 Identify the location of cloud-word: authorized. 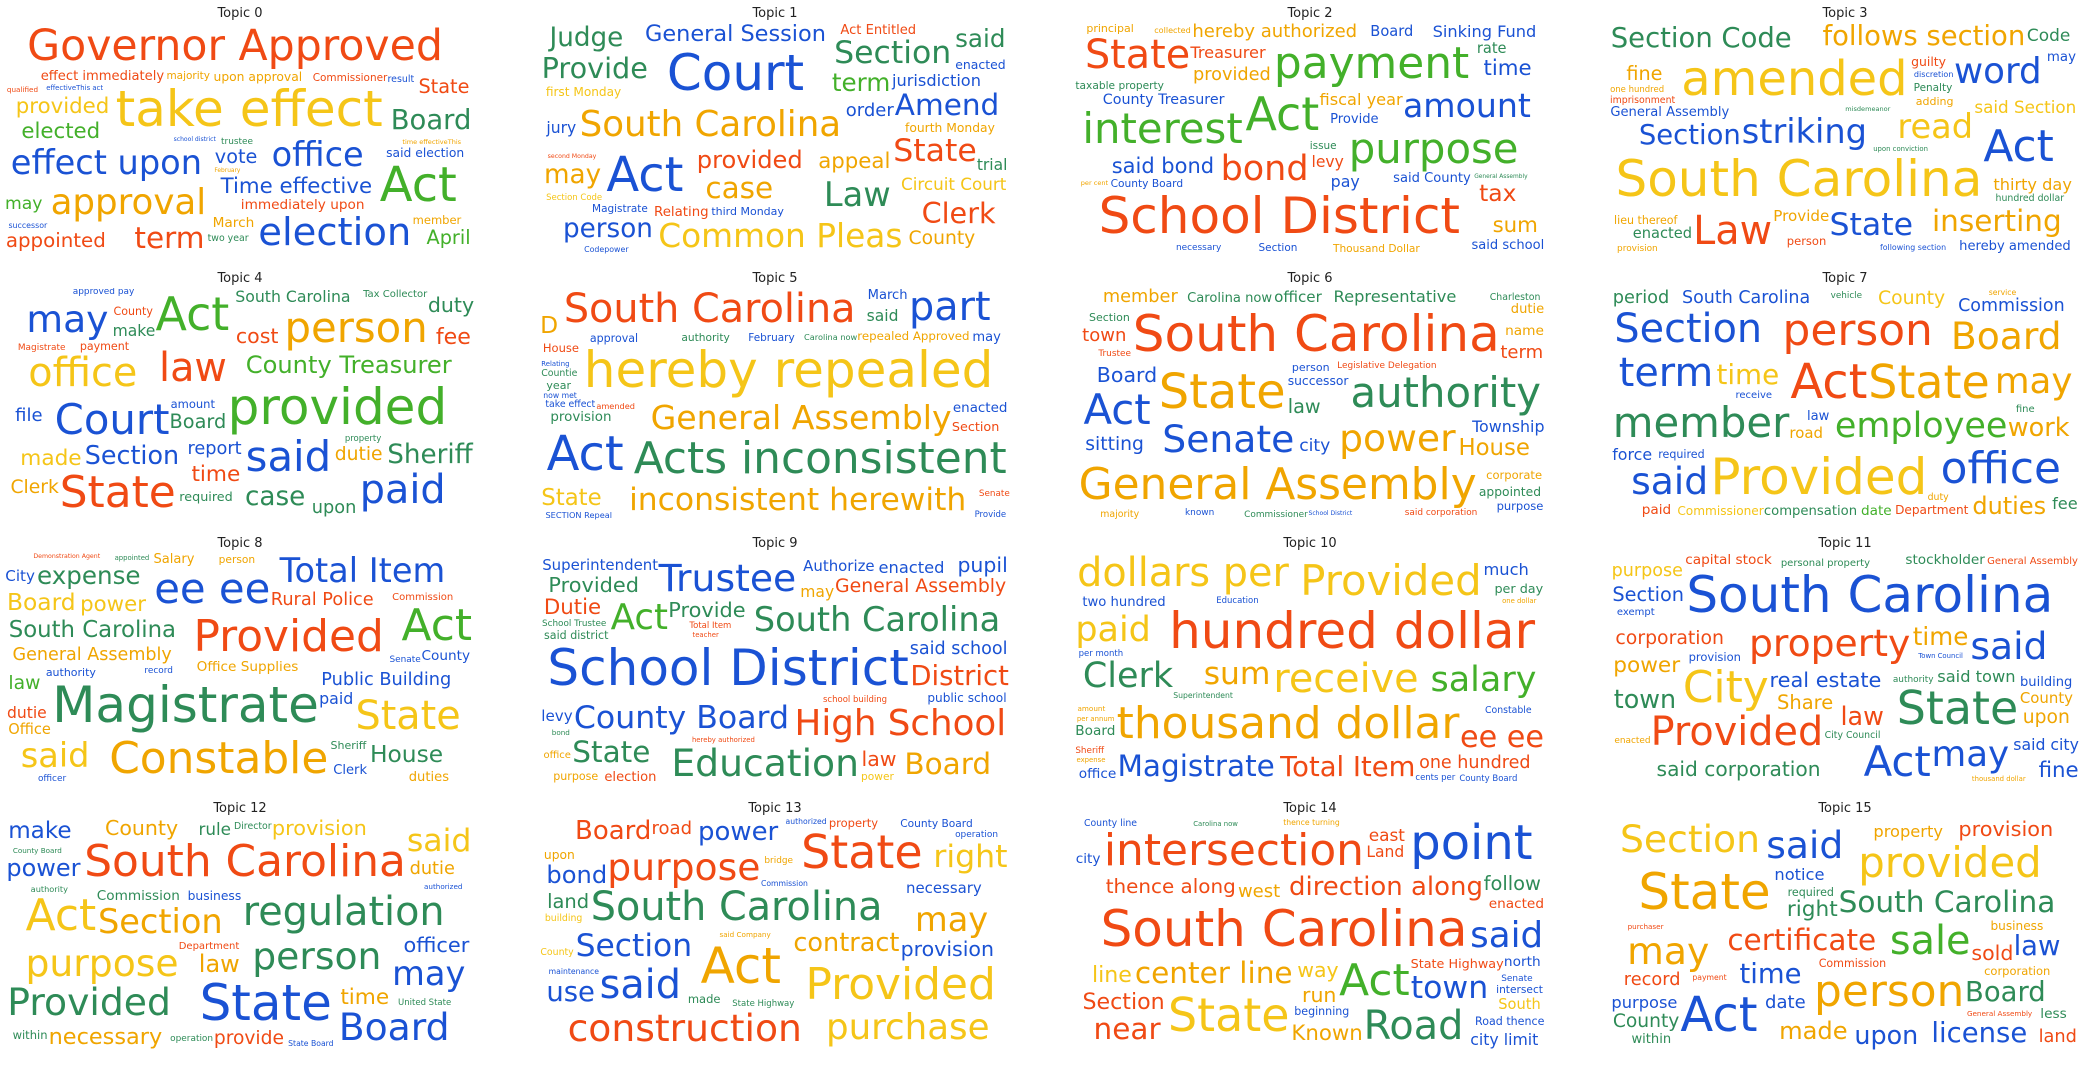
(443, 887).